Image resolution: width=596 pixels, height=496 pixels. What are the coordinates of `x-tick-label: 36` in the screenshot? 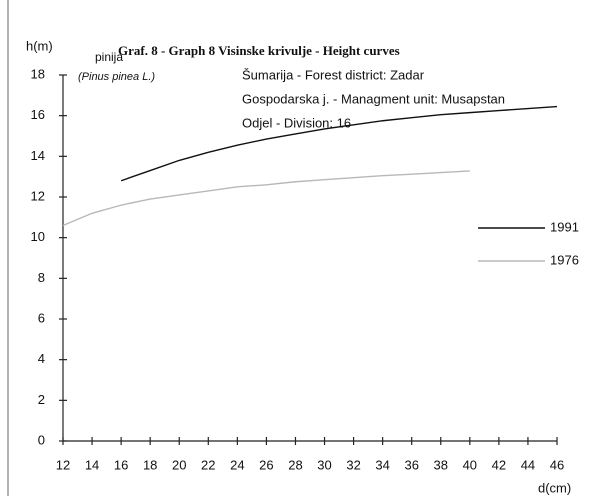 It's located at (411, 464).